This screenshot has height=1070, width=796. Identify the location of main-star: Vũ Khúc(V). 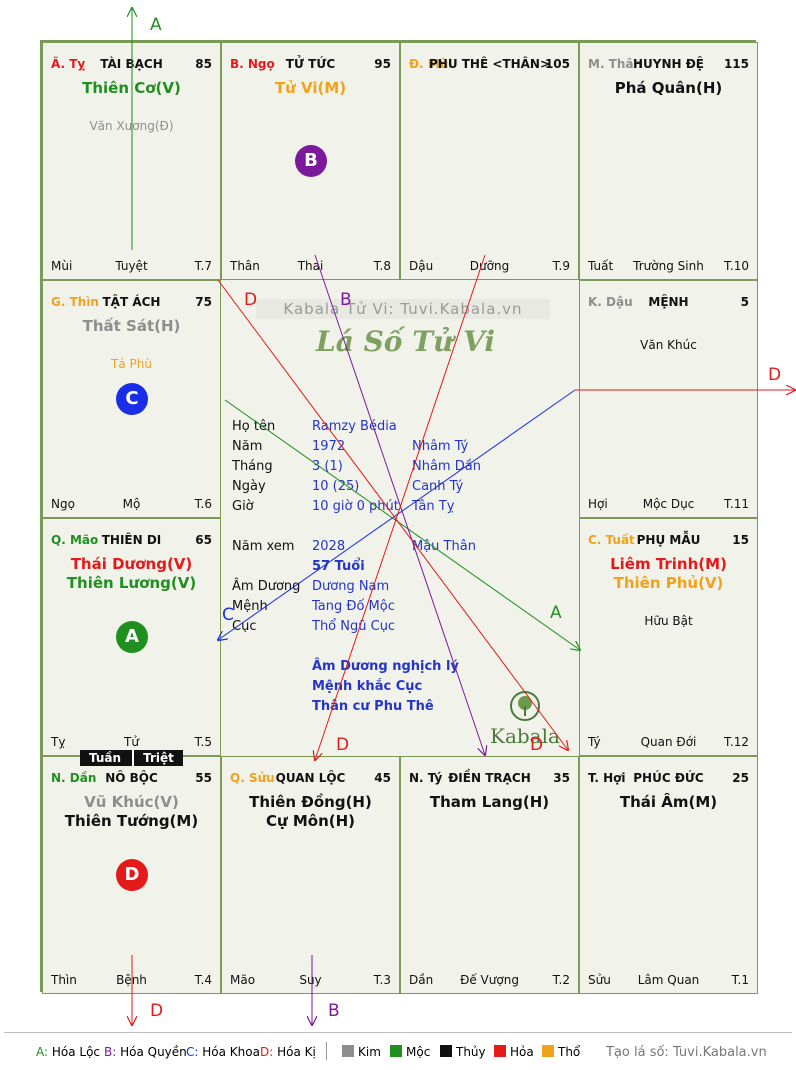
(131, 802).